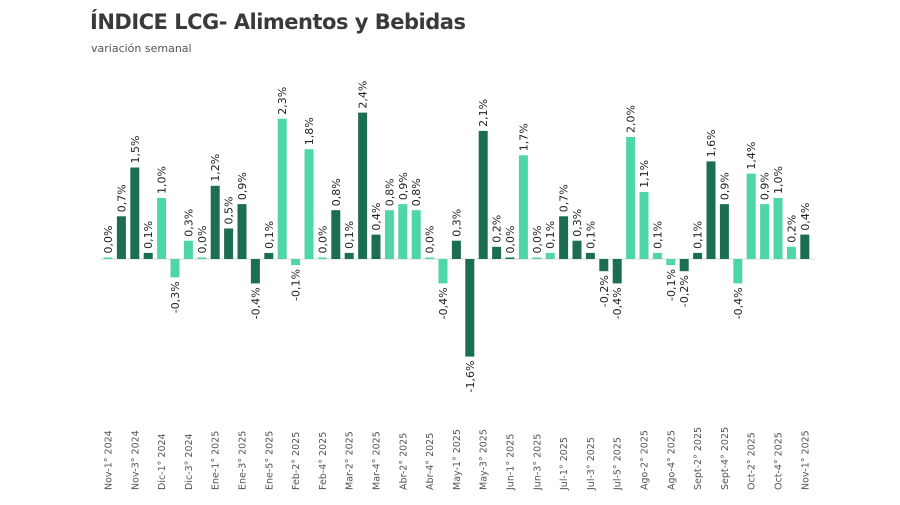 This screenshot has height=505, width=900. I want to click on data-label: 1,5%, so click(135, 150).